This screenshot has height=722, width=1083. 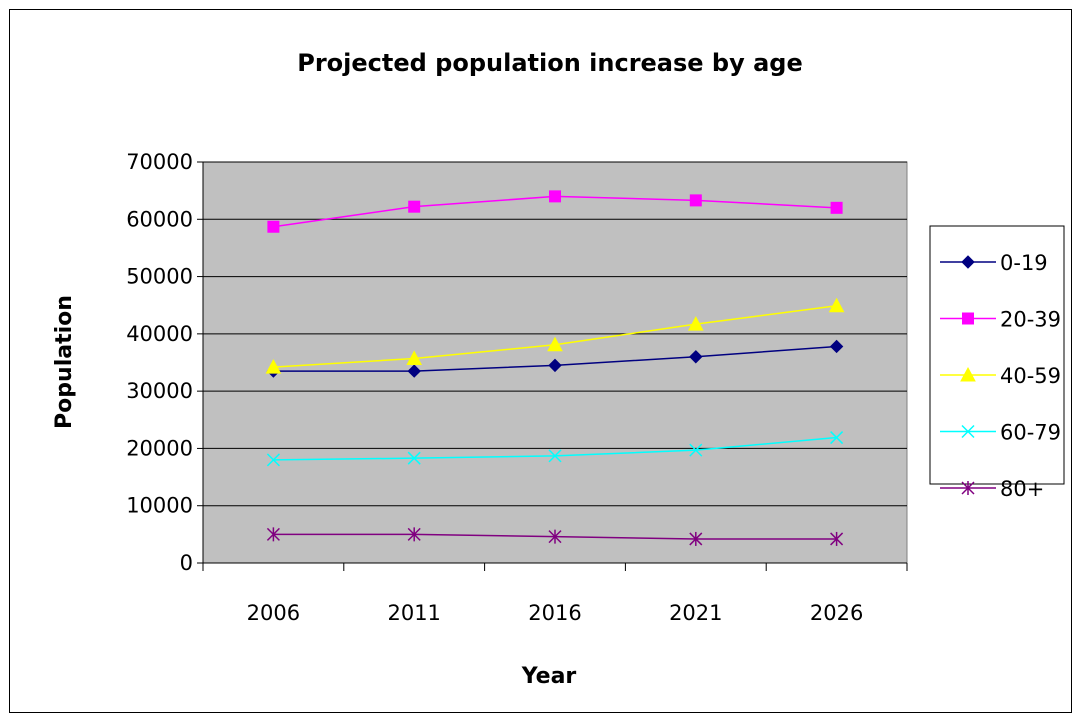 What do you see at coordinates (992, 489) in the screenshot?
I see `legend-item: 80+` at bounding box center [992, 489].